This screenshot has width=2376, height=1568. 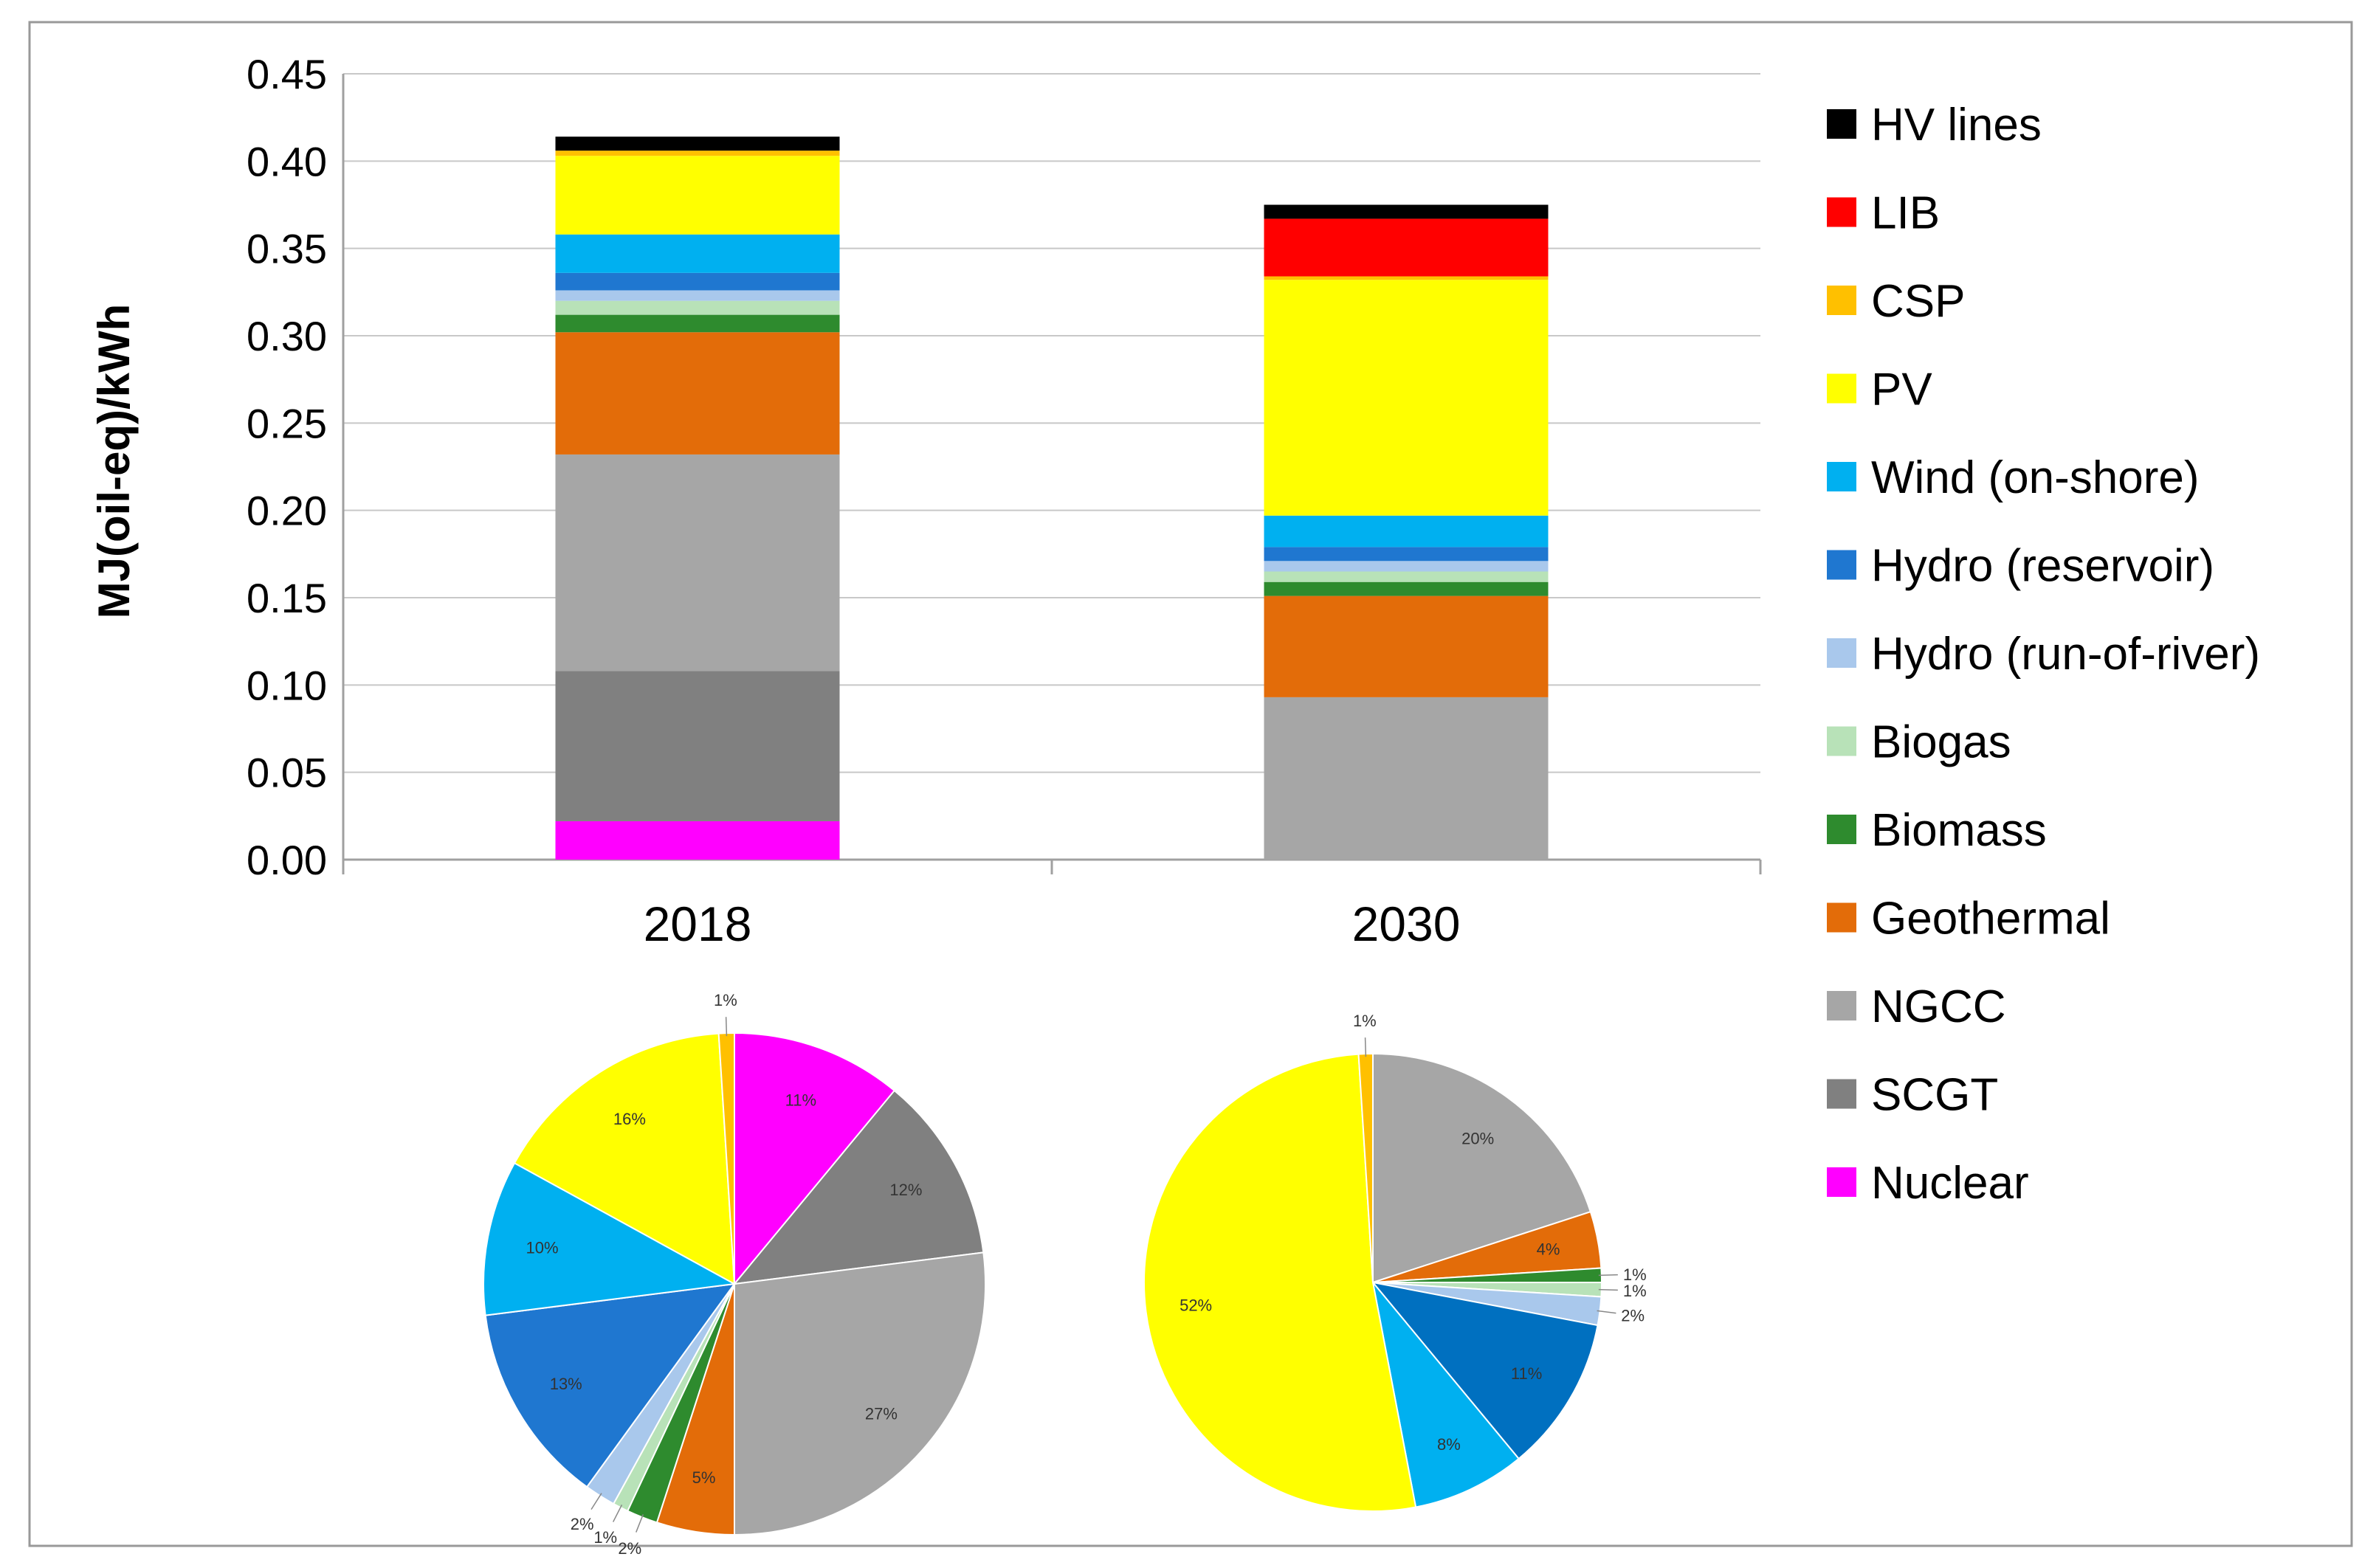 What do you see at coordinates (287, 161) in the screenshot?
I see `y-tick-label: 0.40` at bounding box center [287, 161].